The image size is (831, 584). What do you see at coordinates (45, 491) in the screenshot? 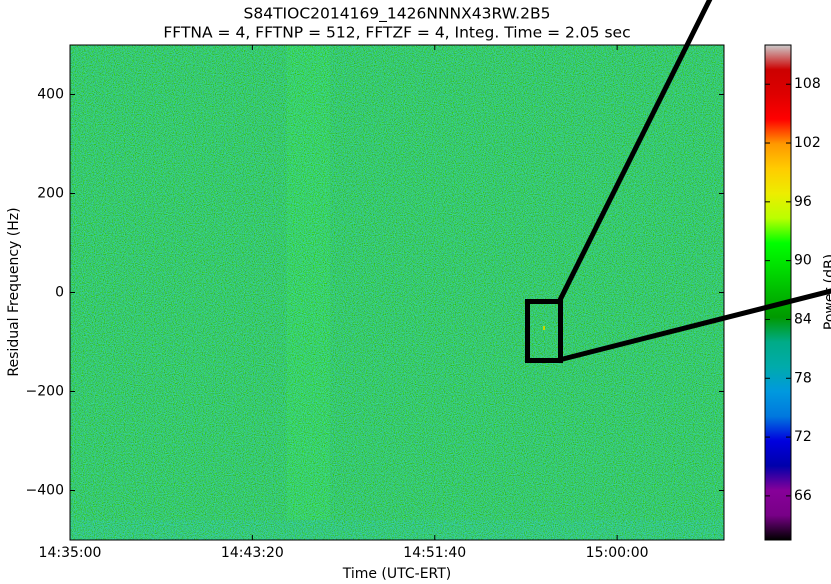
I see `y-tick-label: −400` at bounding box center [45, 491].